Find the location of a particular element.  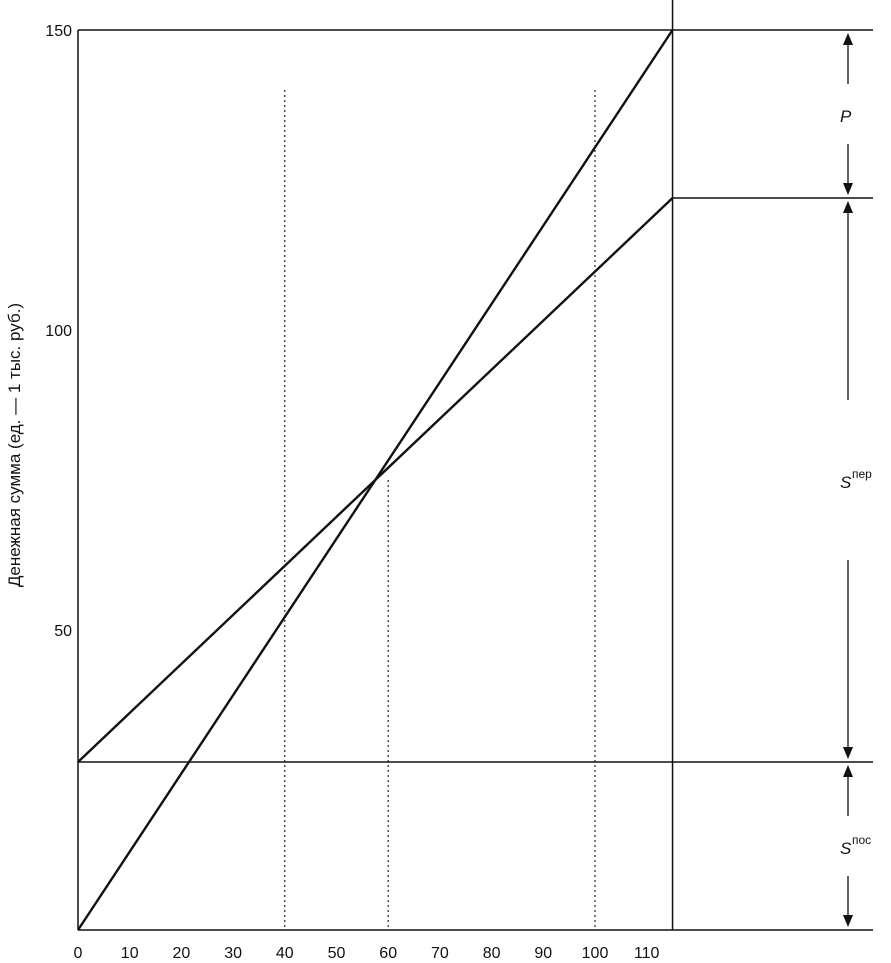

x-tick-label: 0 is located at coordinates (78, 953).